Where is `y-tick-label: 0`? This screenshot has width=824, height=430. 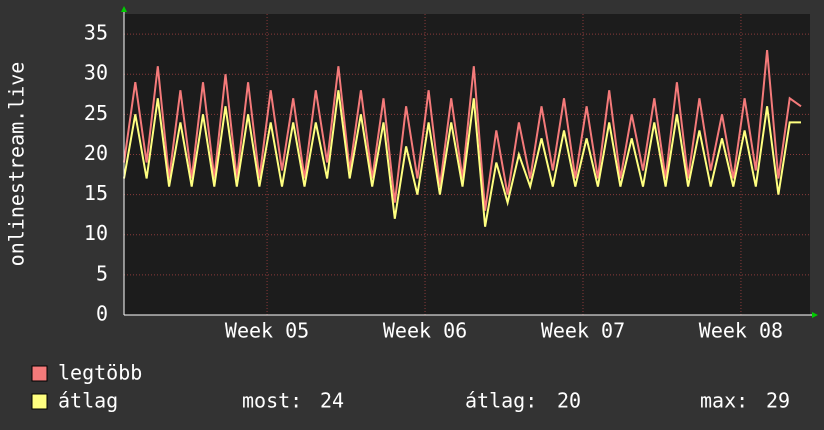
y-tick-label: 0 is located at coordinates (102, 314).